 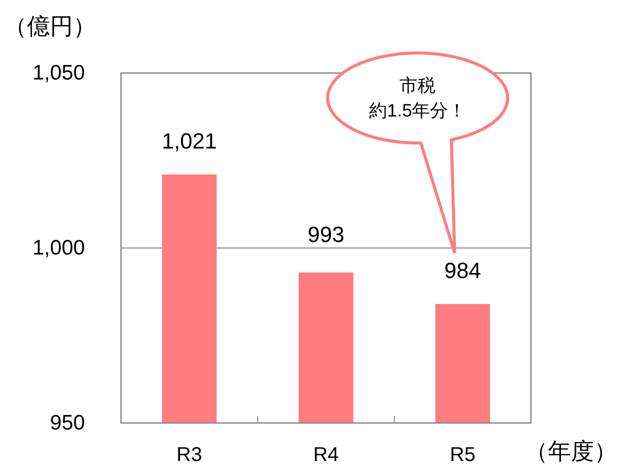 I want to click on data-label: 1,021, so click(x=189, y=141).